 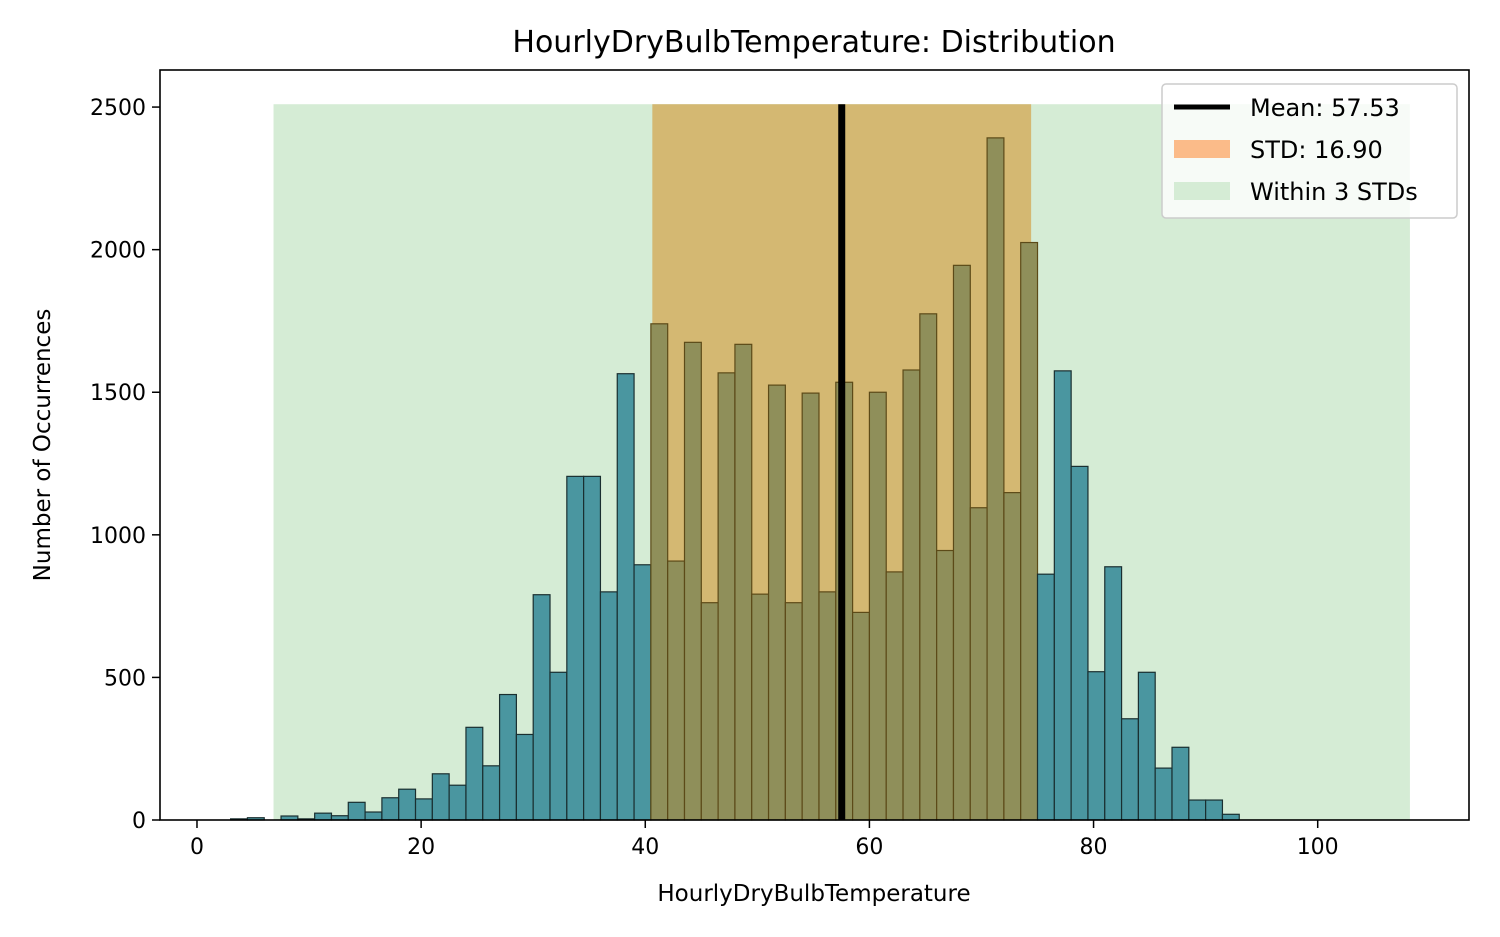 I want to click on y-tick-label: 2500, so click(x=118, y=108).